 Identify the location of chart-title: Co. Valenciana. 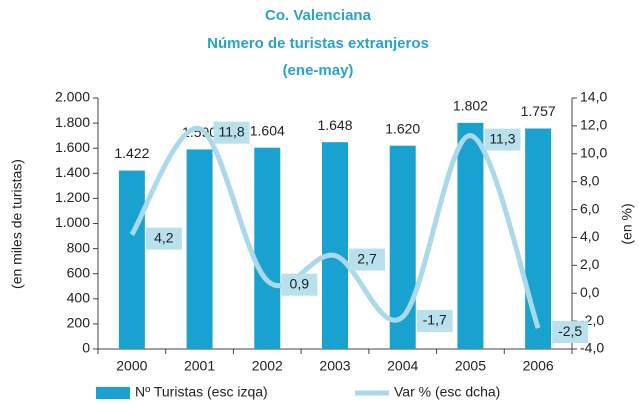
(318, 15).